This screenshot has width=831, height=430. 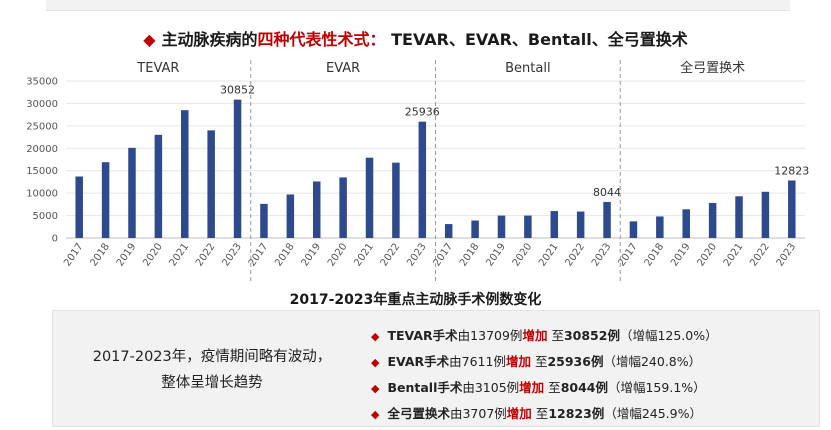 What do you see at coordinates (415, 300) in the screenshot?
I see `chart-title: 2017-2023年重点主动脉手术例数变化` at bounding box center [415, 300].